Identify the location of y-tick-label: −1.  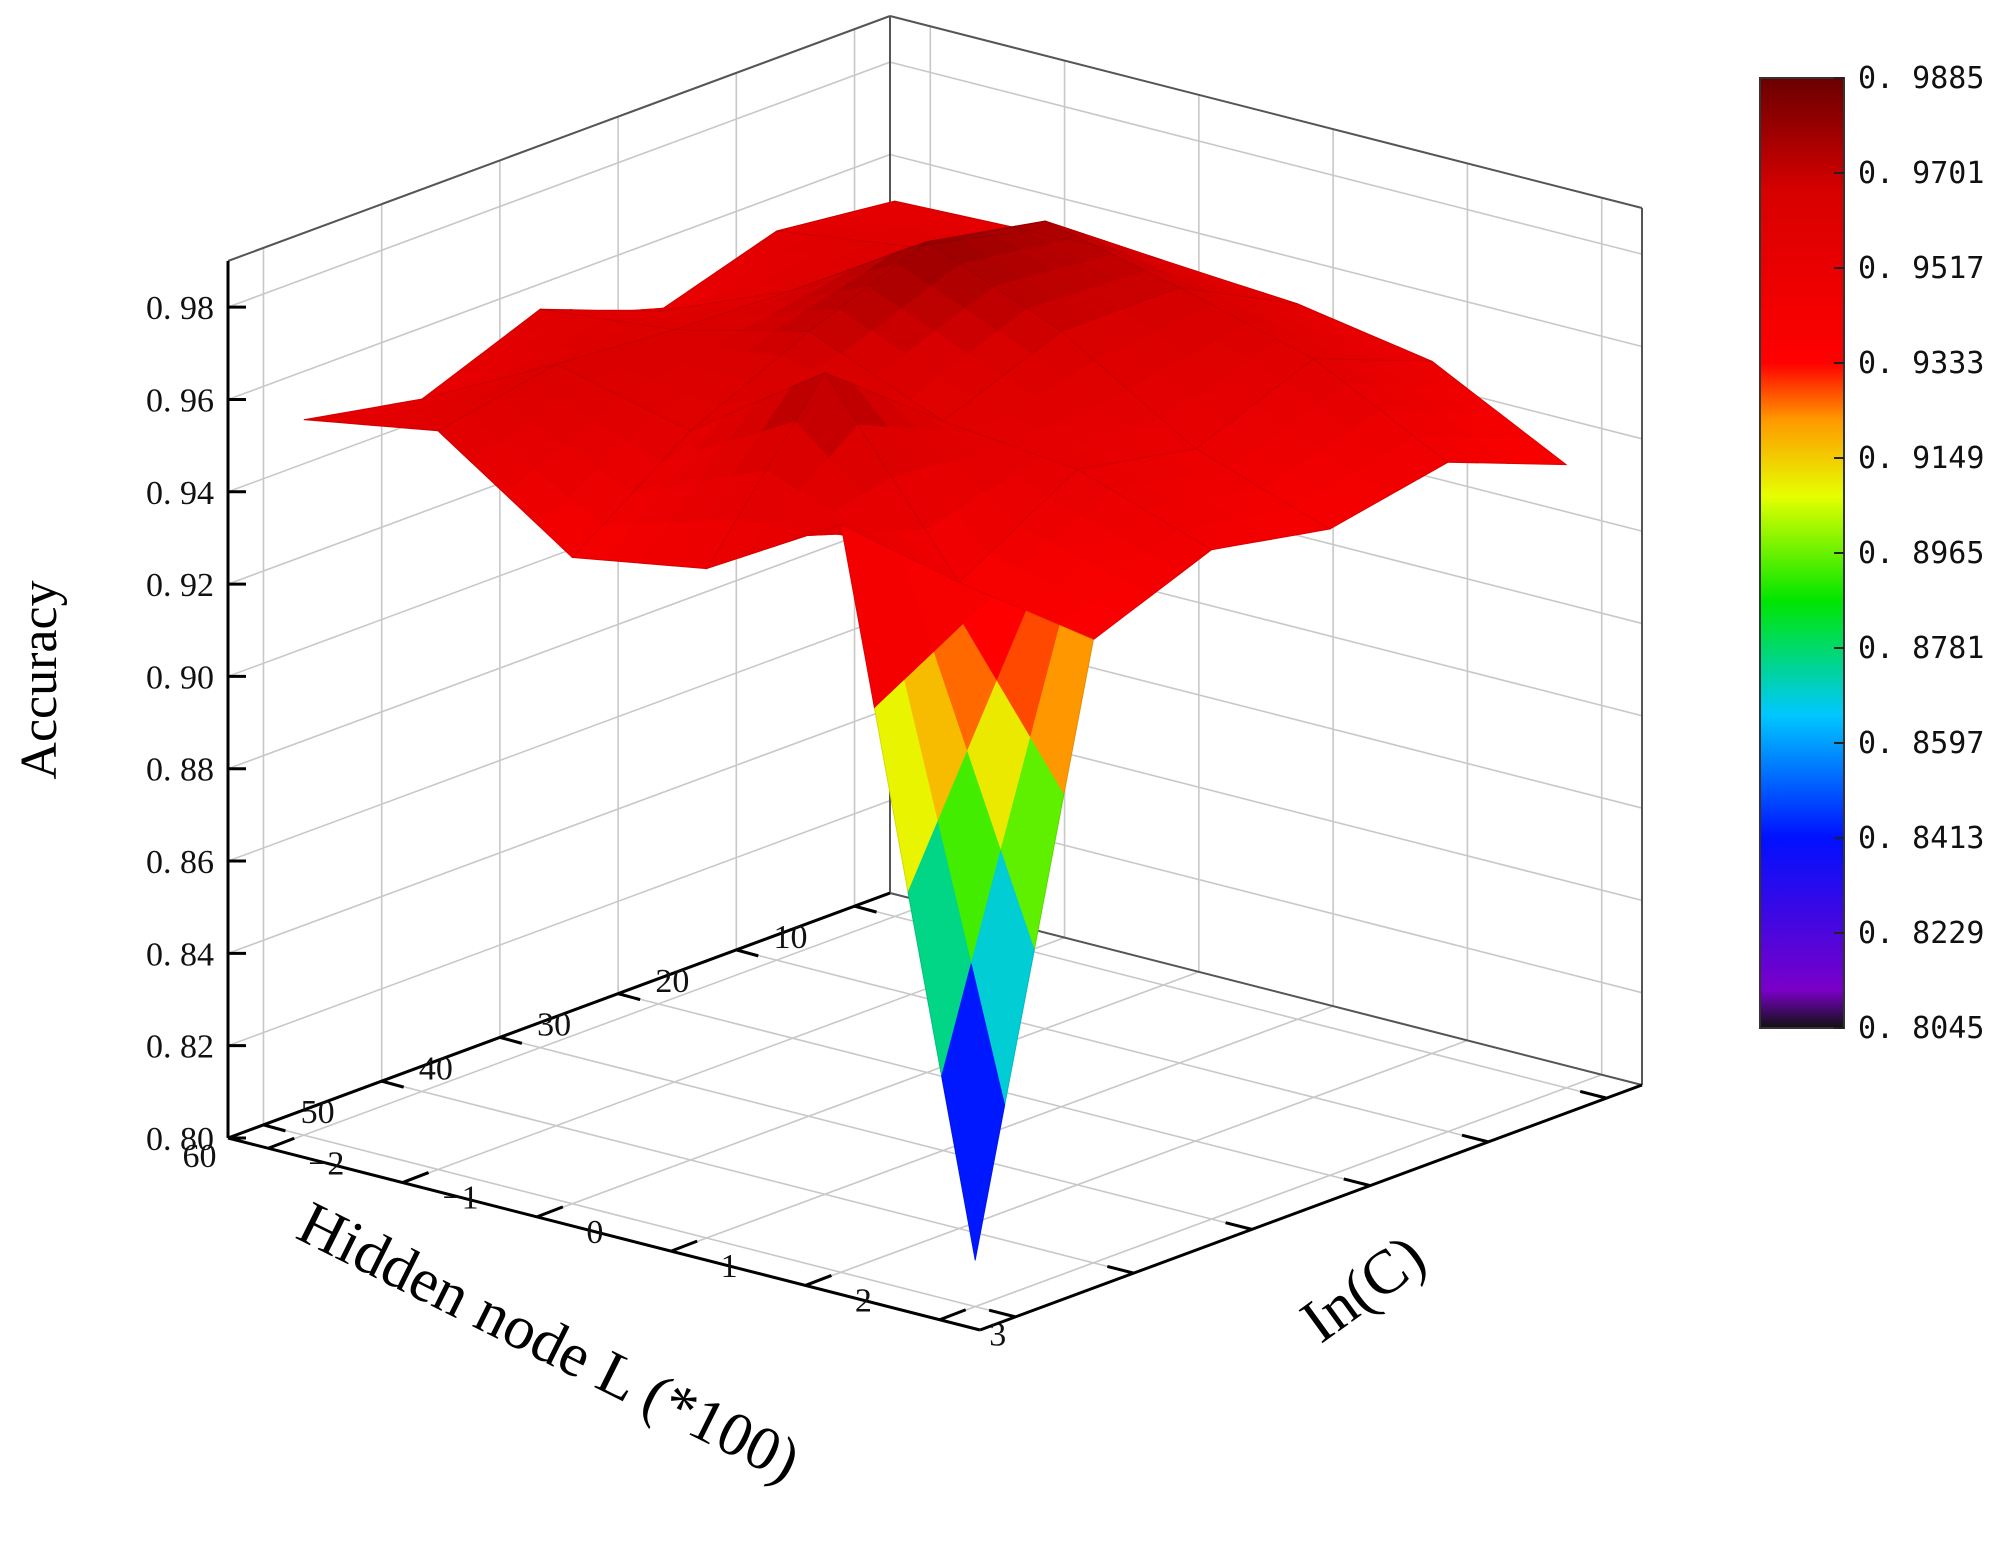
(460, 1198).